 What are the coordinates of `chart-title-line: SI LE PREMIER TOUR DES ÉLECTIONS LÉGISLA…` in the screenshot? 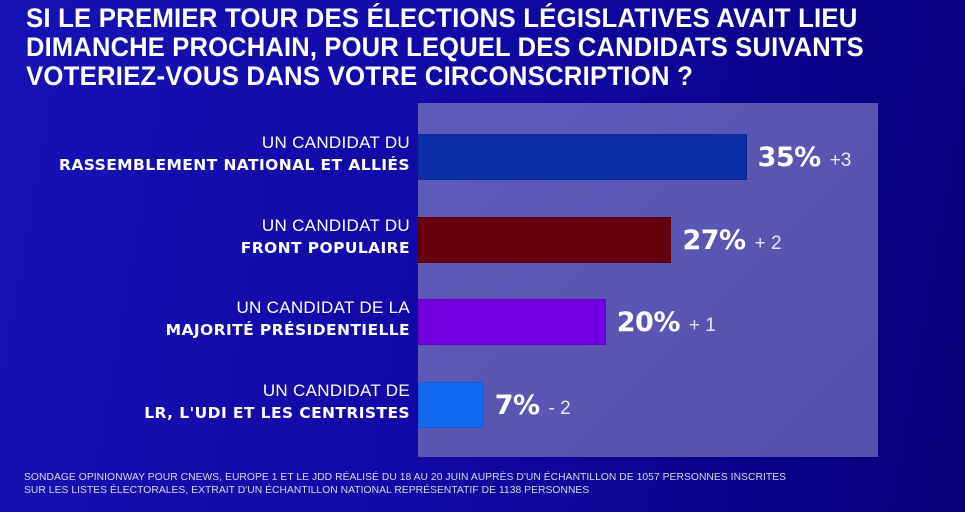 It's located at (442, 18).